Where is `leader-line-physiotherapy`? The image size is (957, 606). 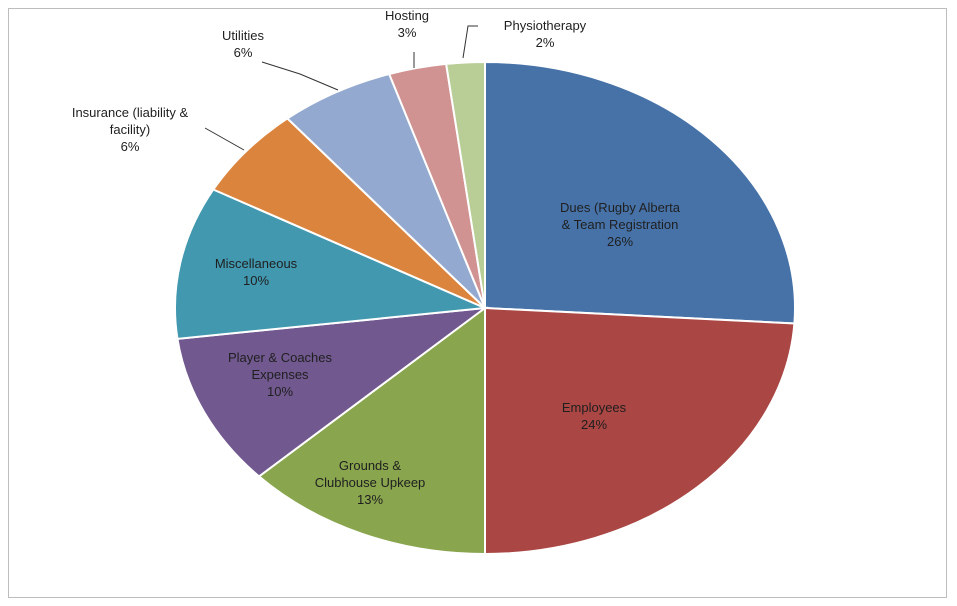 leader-line-physiotherapy is located at coordinates (470, 42).